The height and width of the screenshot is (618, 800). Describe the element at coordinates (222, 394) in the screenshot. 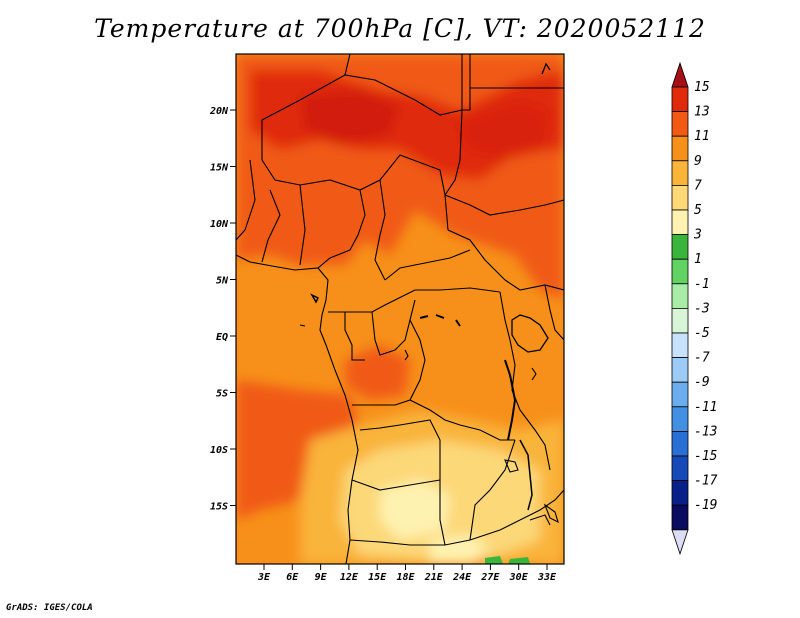

I see `lat-label: 5S` at that location.